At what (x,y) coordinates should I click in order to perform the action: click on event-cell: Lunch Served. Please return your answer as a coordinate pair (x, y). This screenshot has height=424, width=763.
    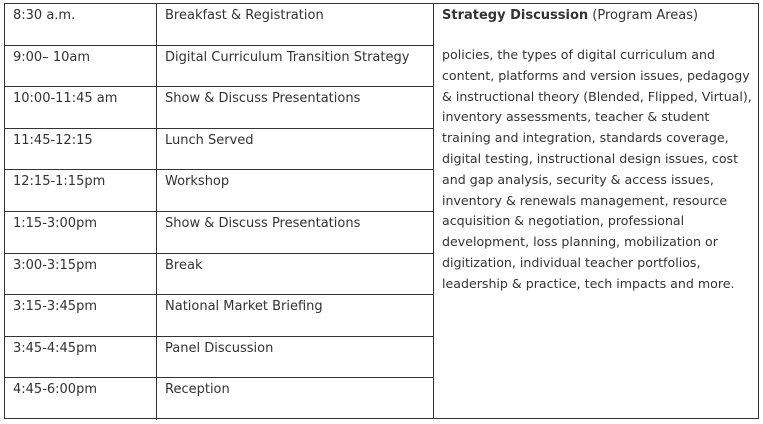
    Looking at the image, I should click on (209, 140).